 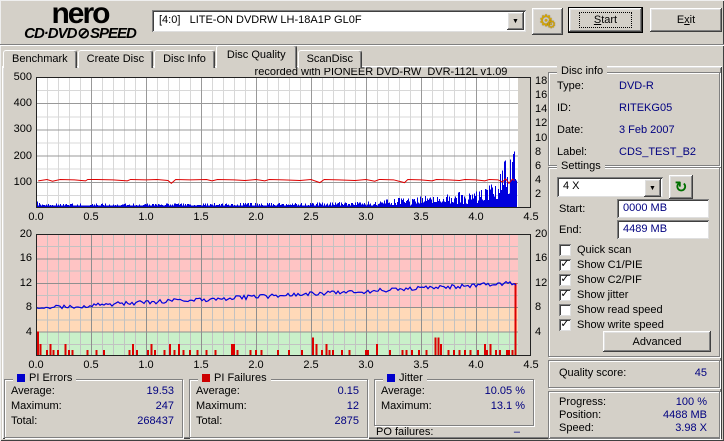 What do you see at coordinates (80, 15) in the screenshot?
I see `logo-nero-text: nero` at bounding box center [80, 15].